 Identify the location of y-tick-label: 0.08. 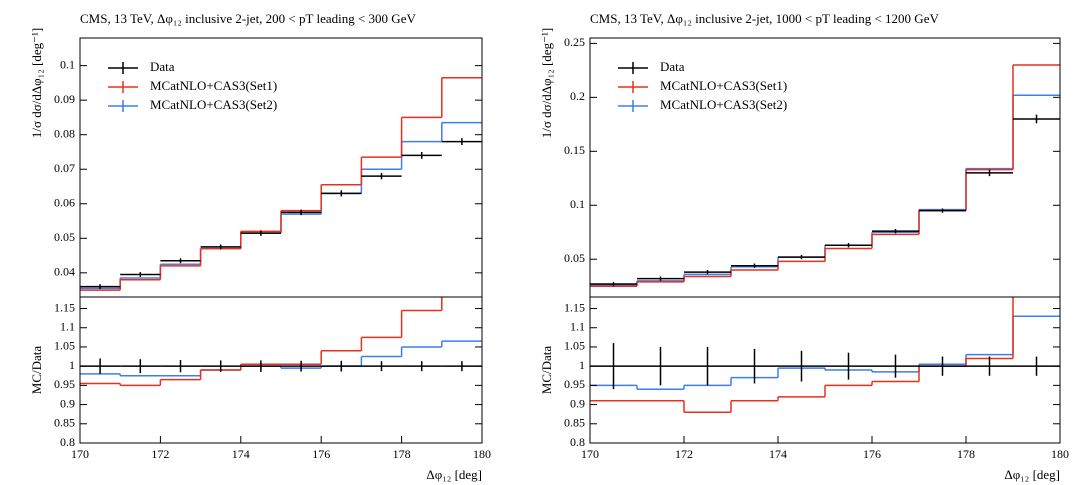
(64, 133).